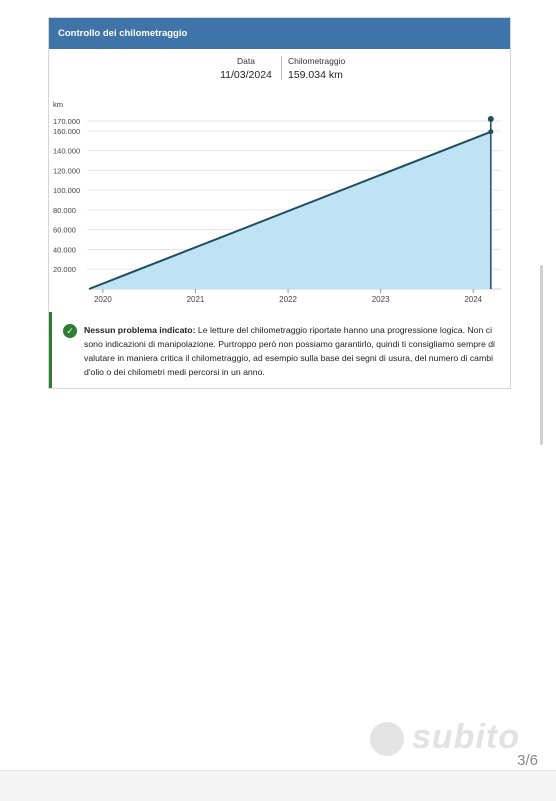 This screenshot has width=556, height=801. I want to click on check-circle-icon: ✓, so click(70, 331).